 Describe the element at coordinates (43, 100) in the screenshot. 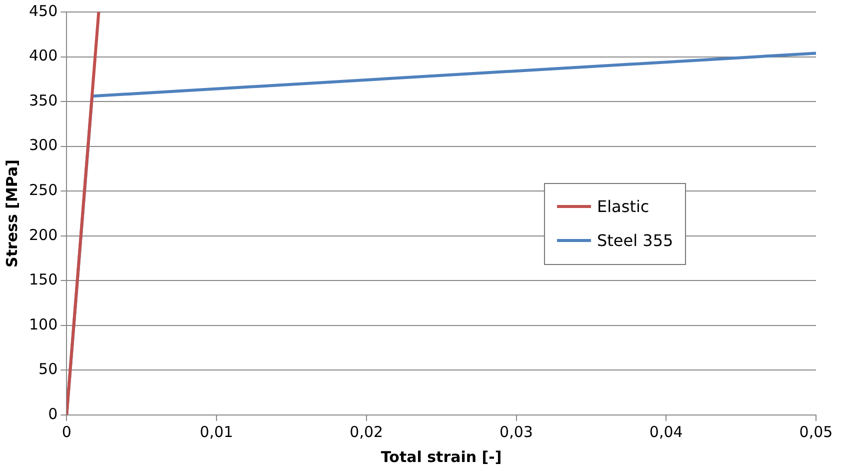

I see `y-tick-label: 350` at that location.